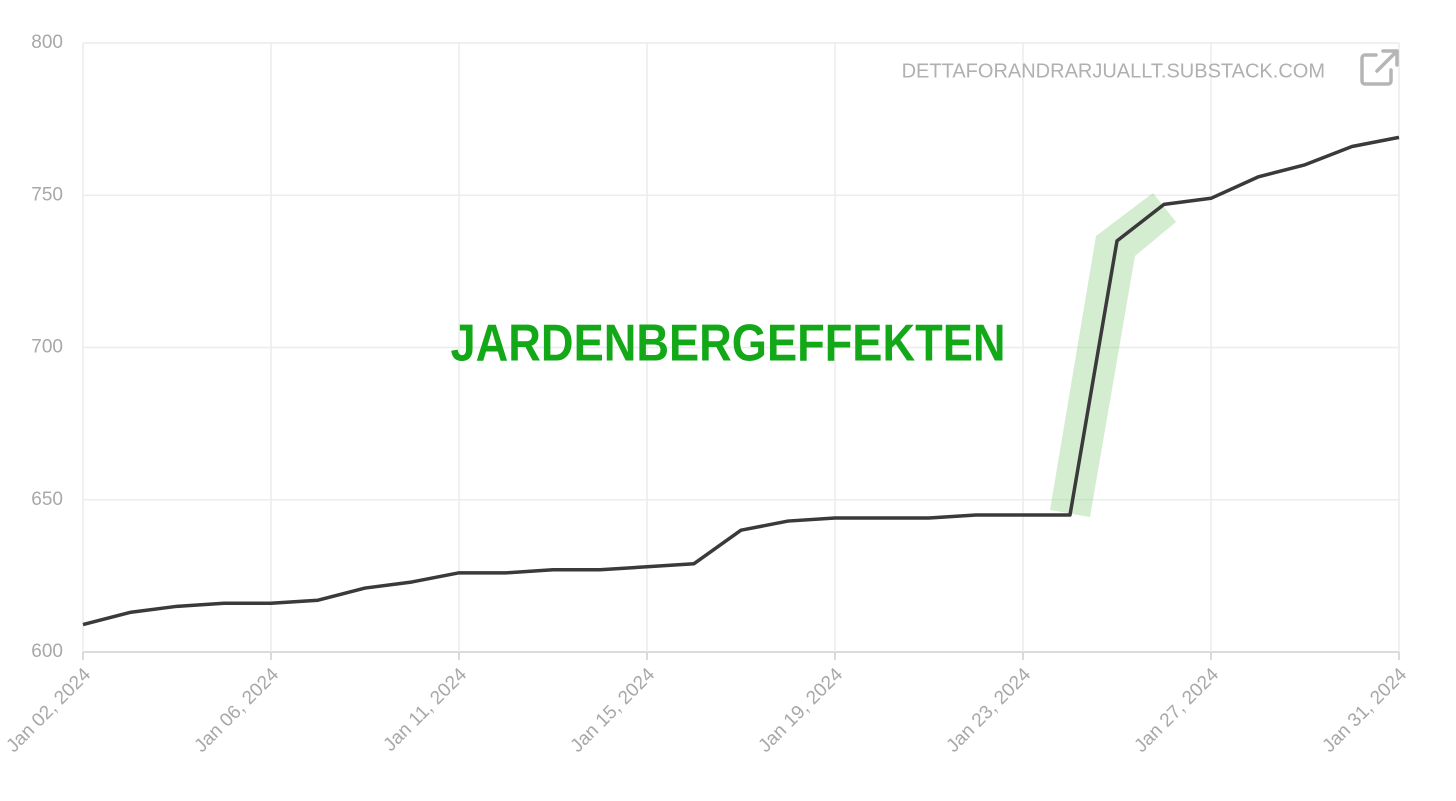  Describe the element at coordinates (47, 42) in the screenshot. I see `y-tick-label: 800` at that location.